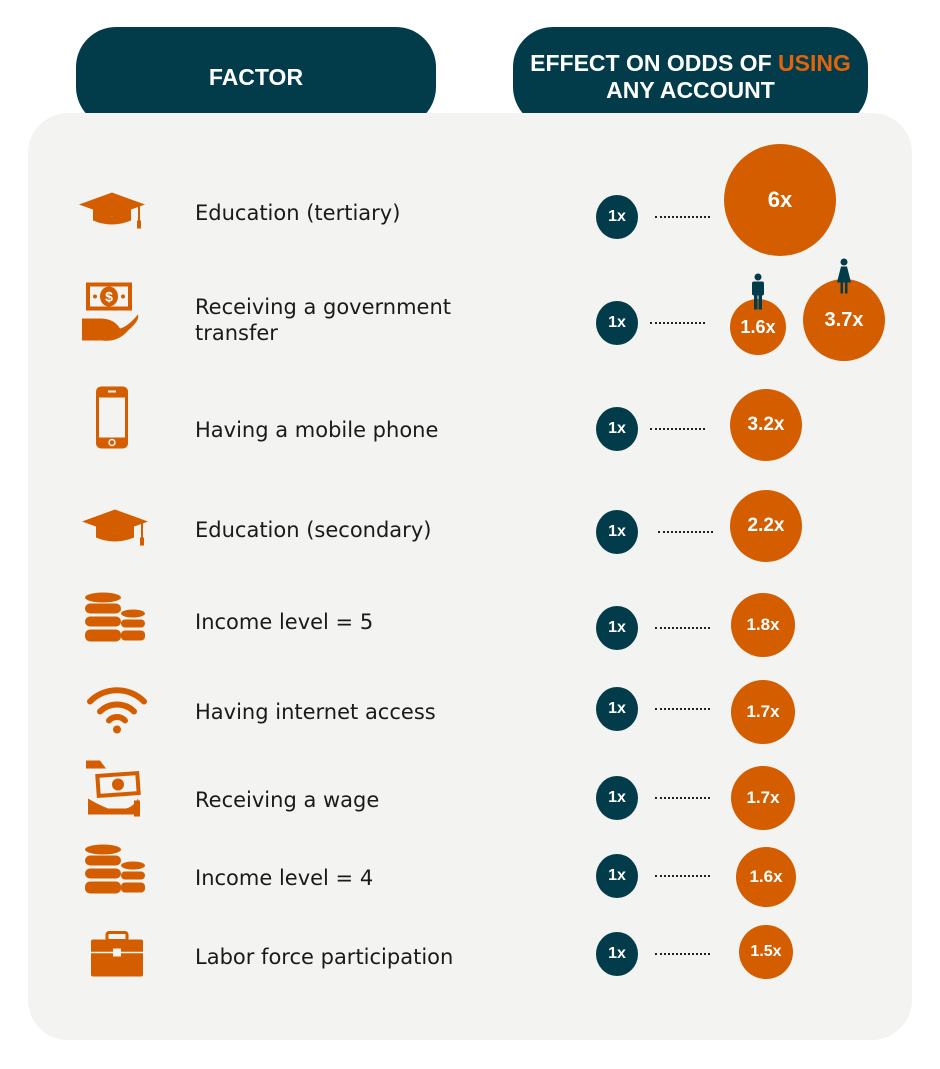  Describe the element at coordinates (117, 957) in the screenshot. I see `briefcase-icon` at that location.